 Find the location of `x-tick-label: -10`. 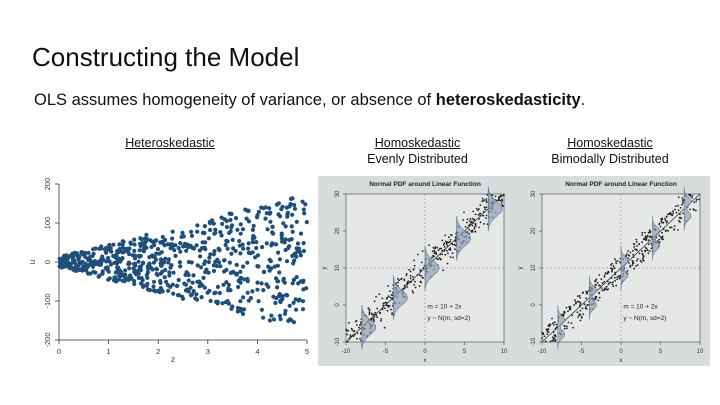

x-tick-label: -10 is located at coordinates (542, 352).